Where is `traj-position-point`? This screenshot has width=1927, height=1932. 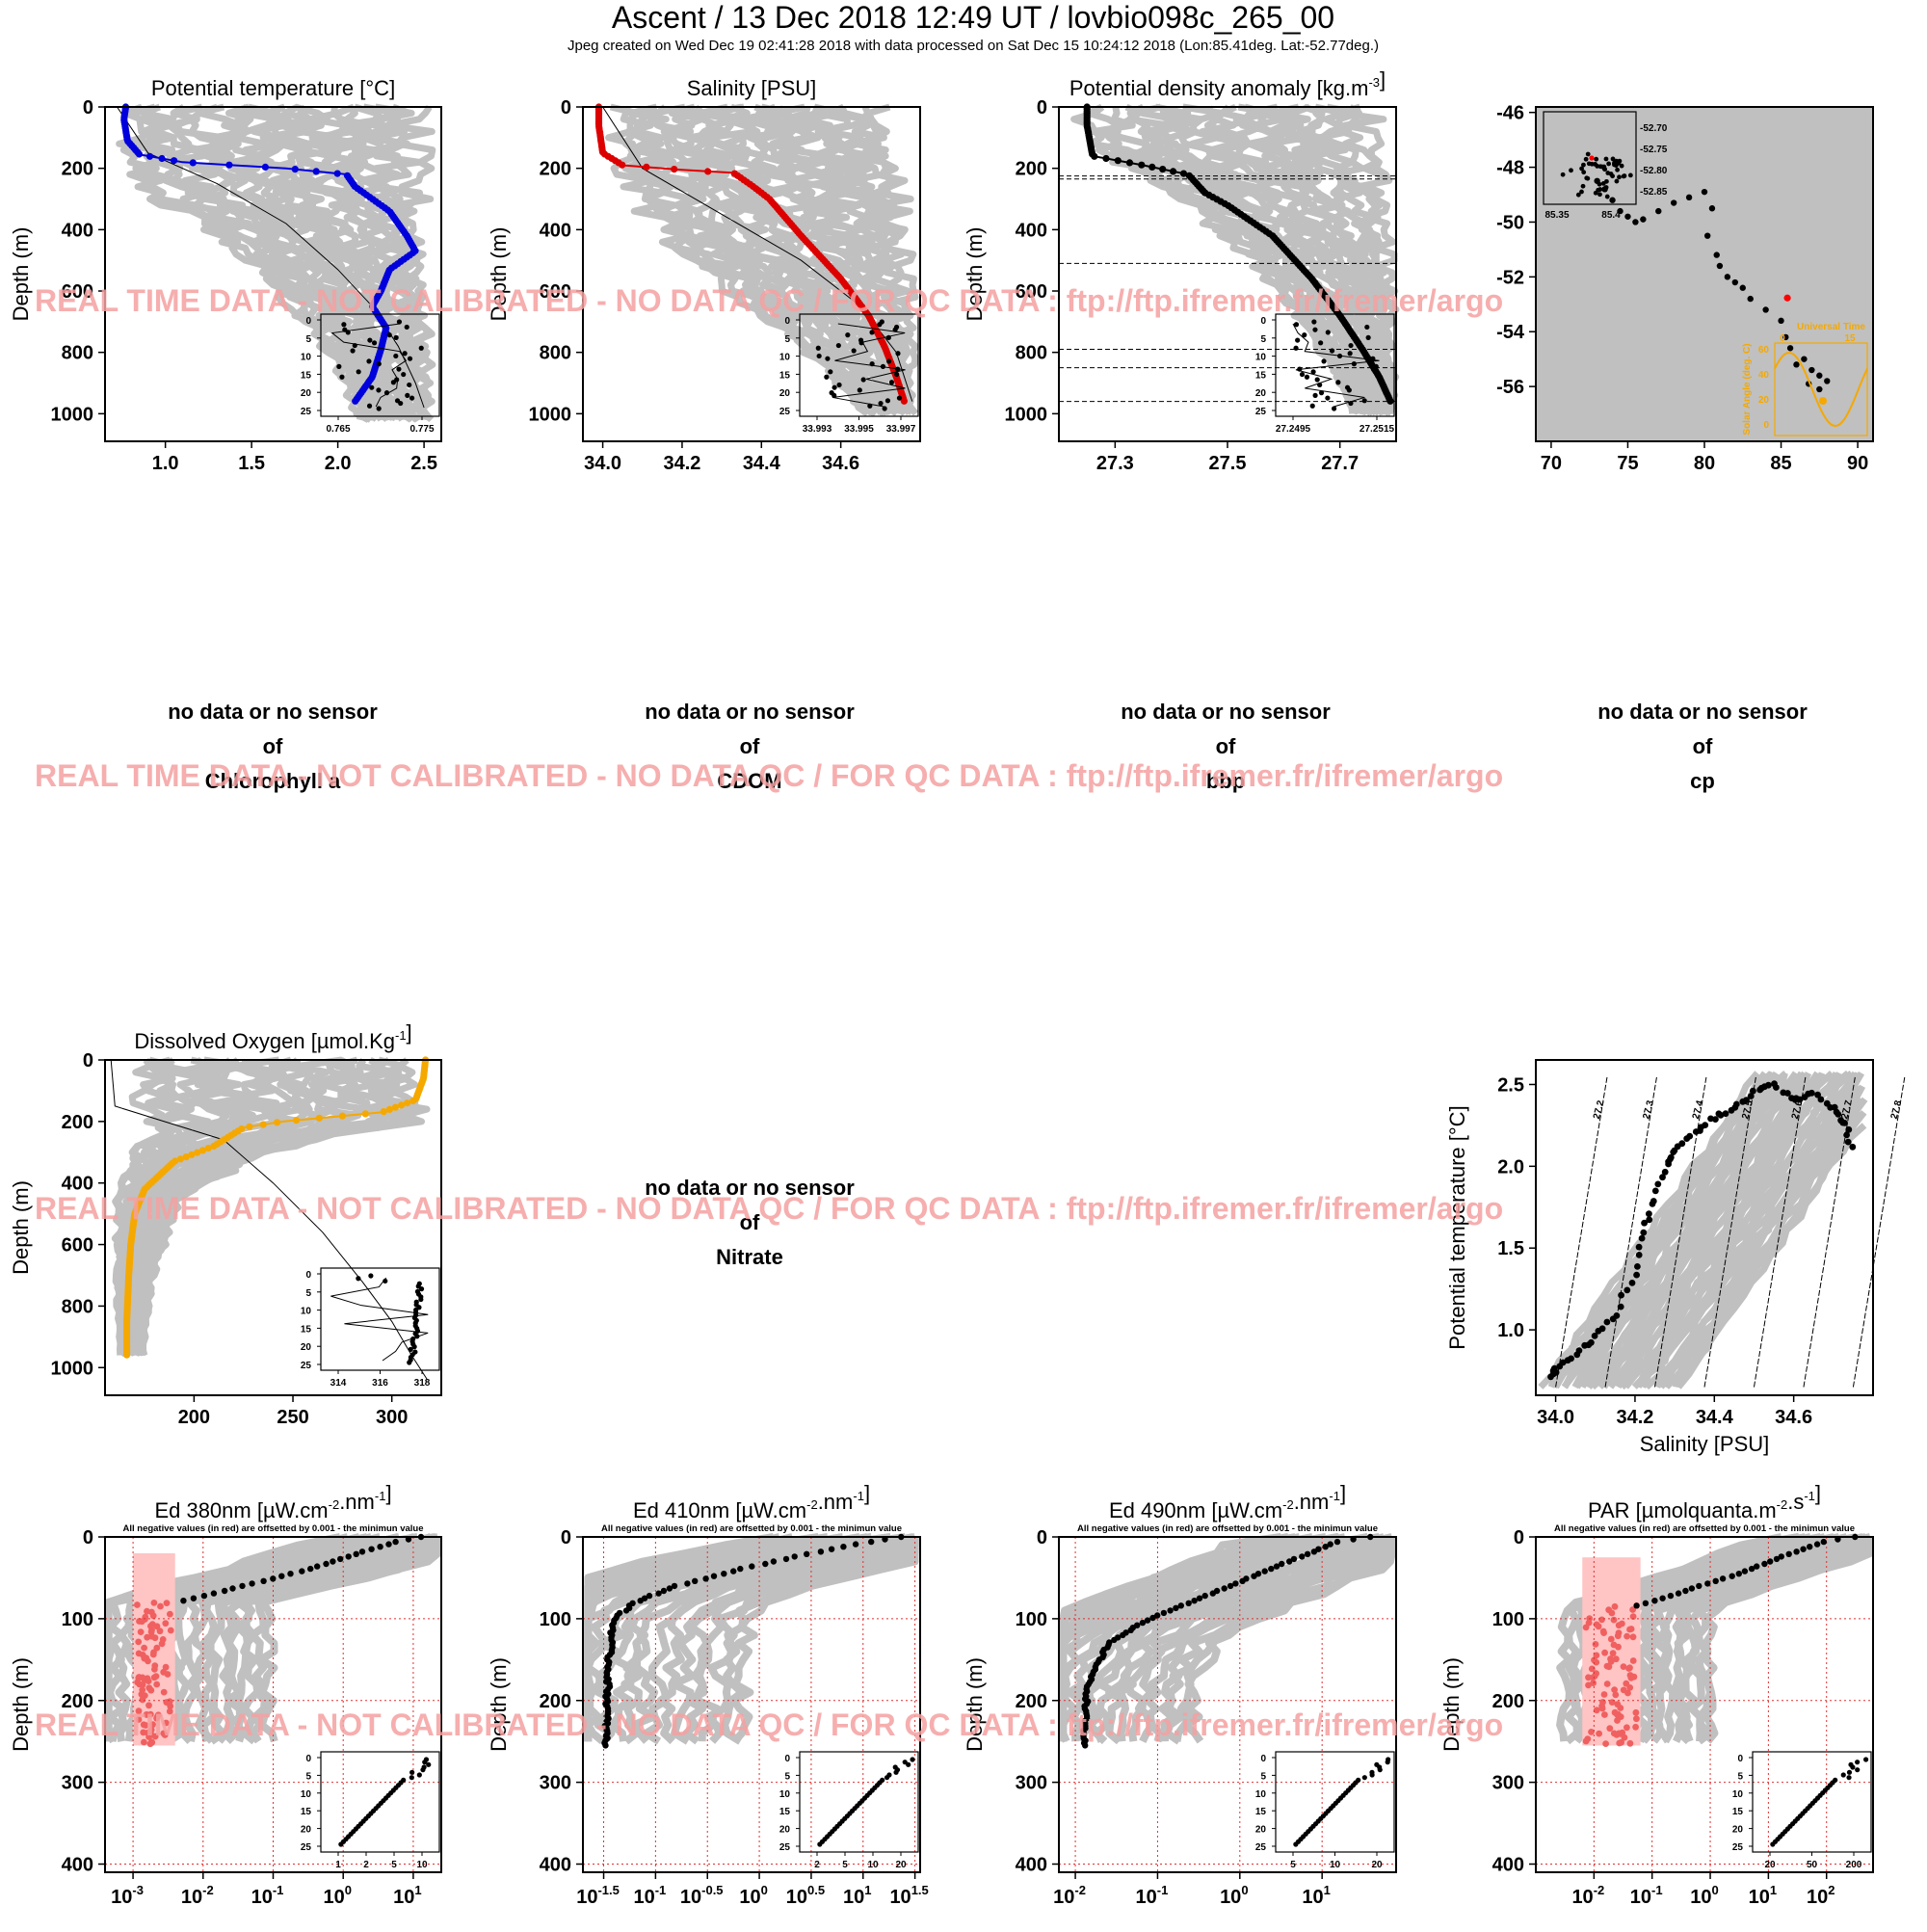 traj-position-point is located at coordinates (1812, 370).